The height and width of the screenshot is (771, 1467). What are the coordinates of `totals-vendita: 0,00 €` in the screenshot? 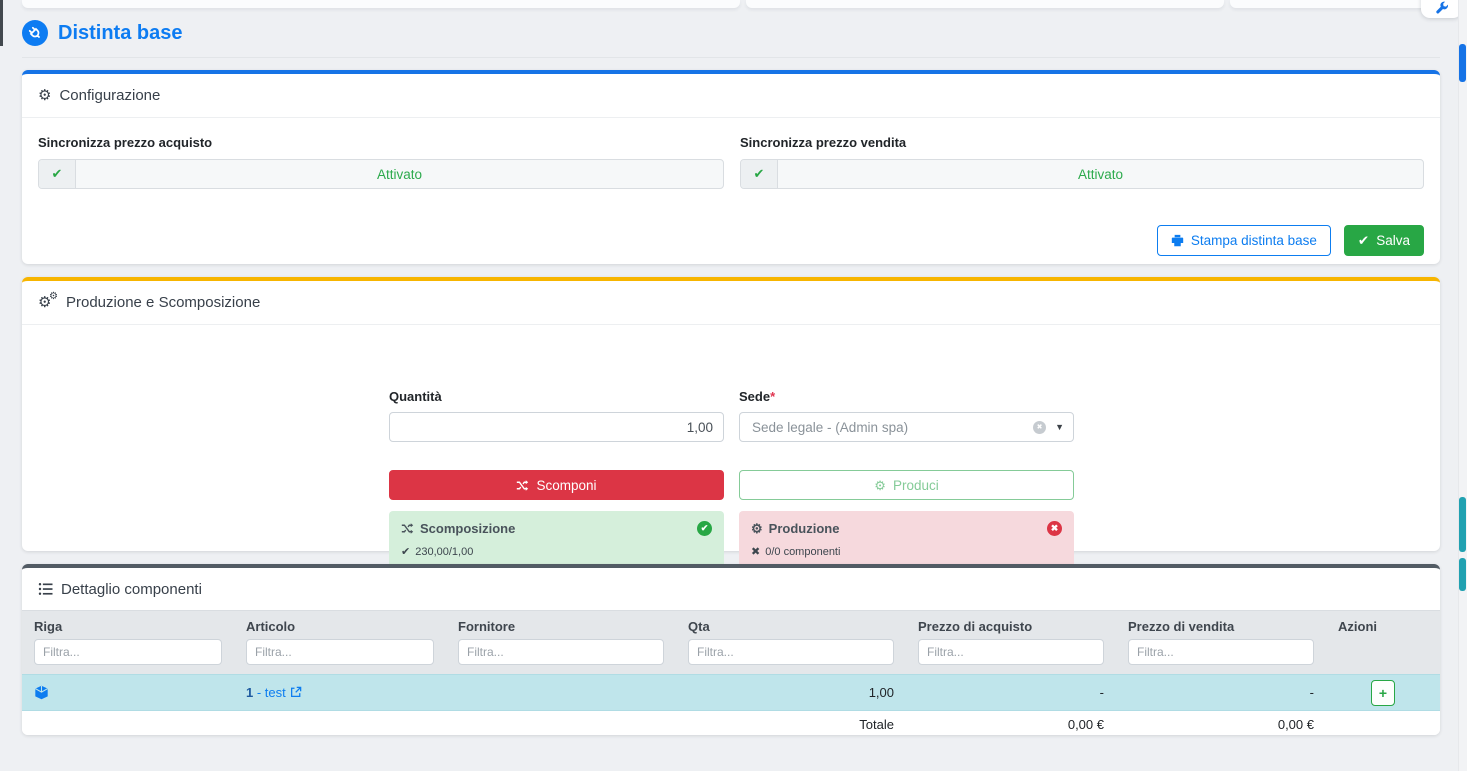 It's located at (1221, 722).